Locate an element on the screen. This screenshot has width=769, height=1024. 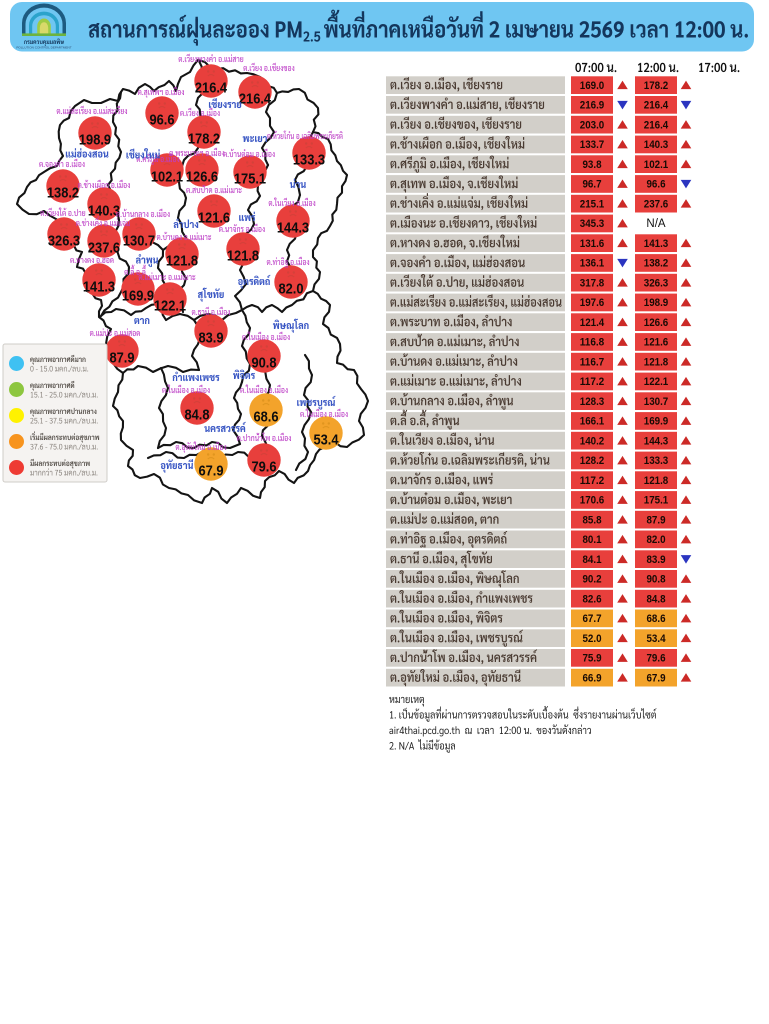
svg-text: 82.6 is located at coordinates (591, 599).